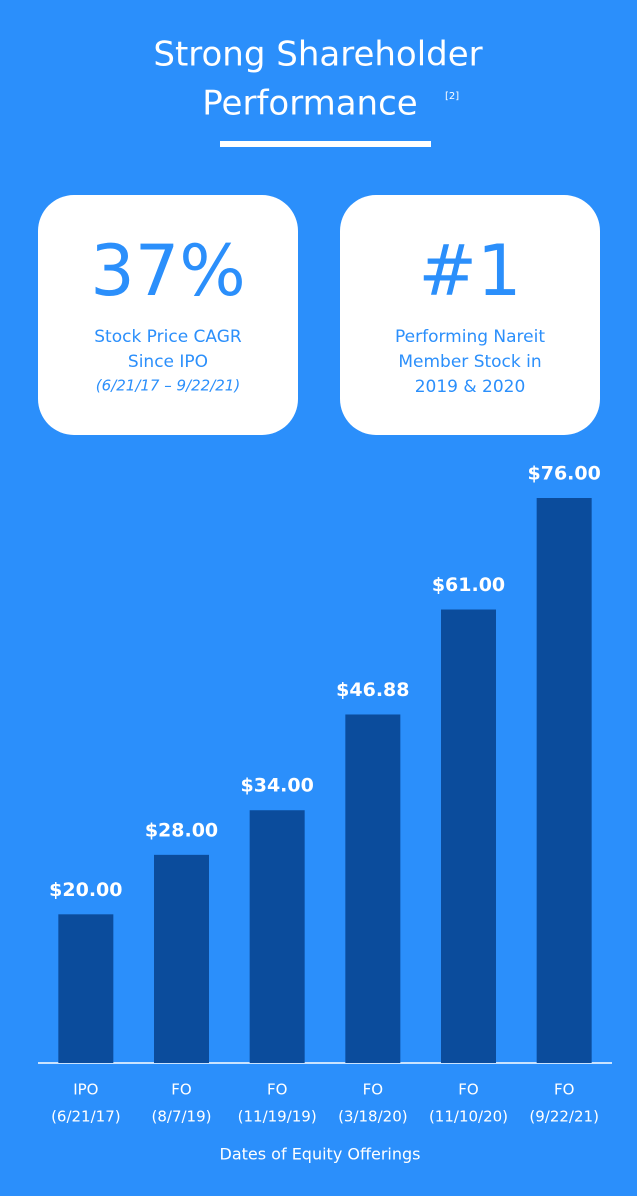 The width and height of the screenshot is (637, 1196). I want to click on underline, so click(325, 144).